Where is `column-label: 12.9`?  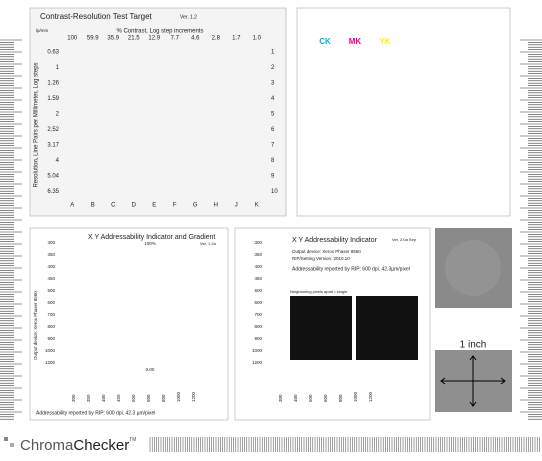 column-label: 12.9 is located at coordinates (154, 39).